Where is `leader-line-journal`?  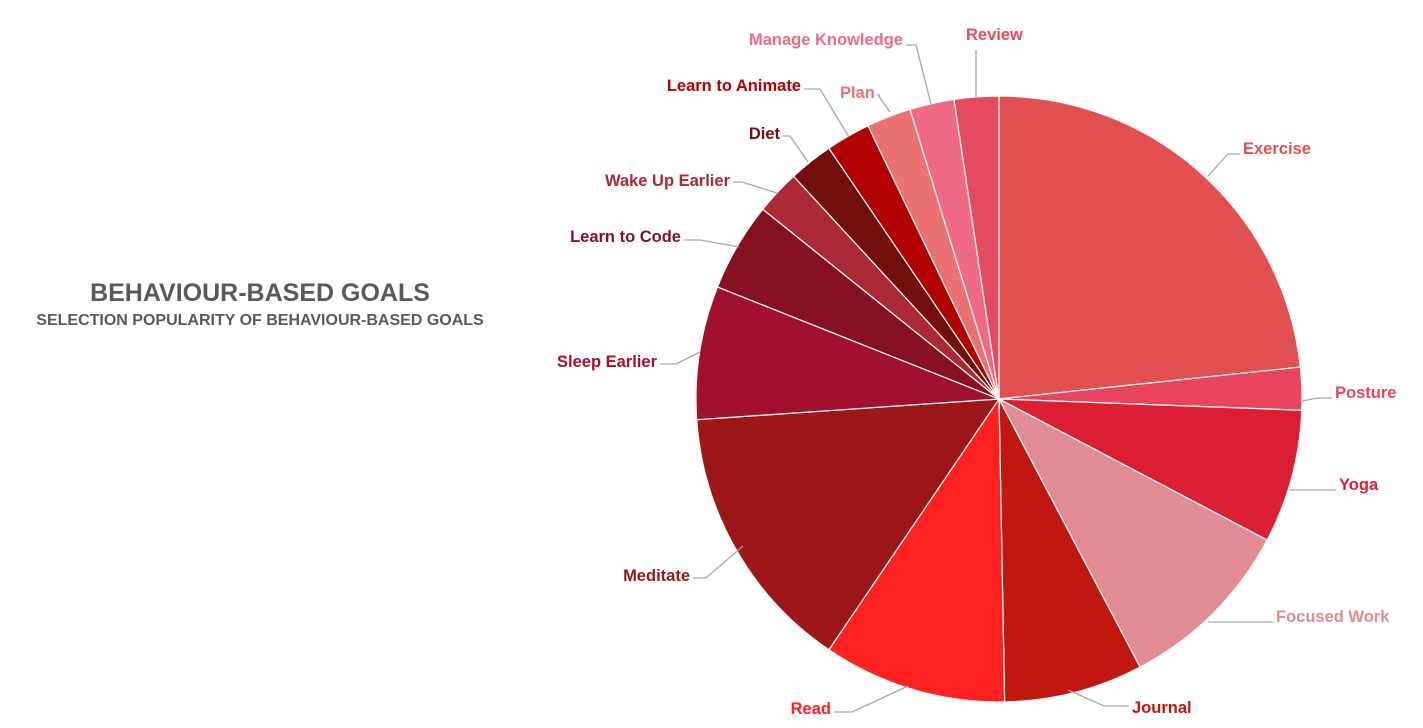
leader-line-journal is located at coordinates (1098, 698).